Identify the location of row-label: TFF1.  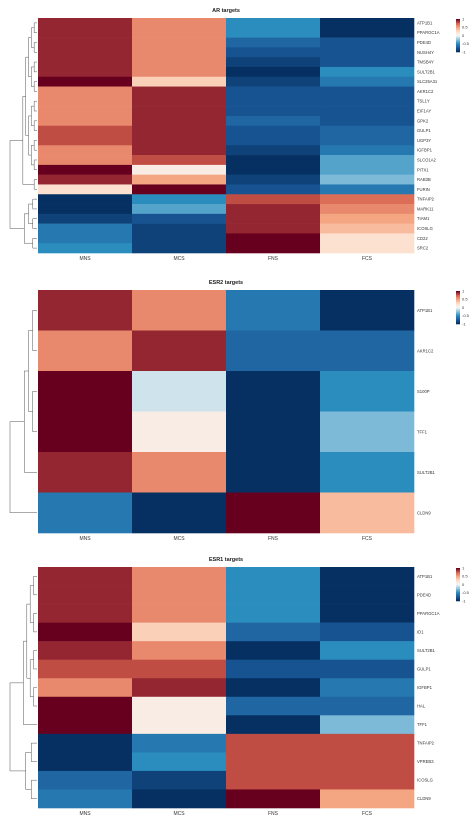
(422, 724).